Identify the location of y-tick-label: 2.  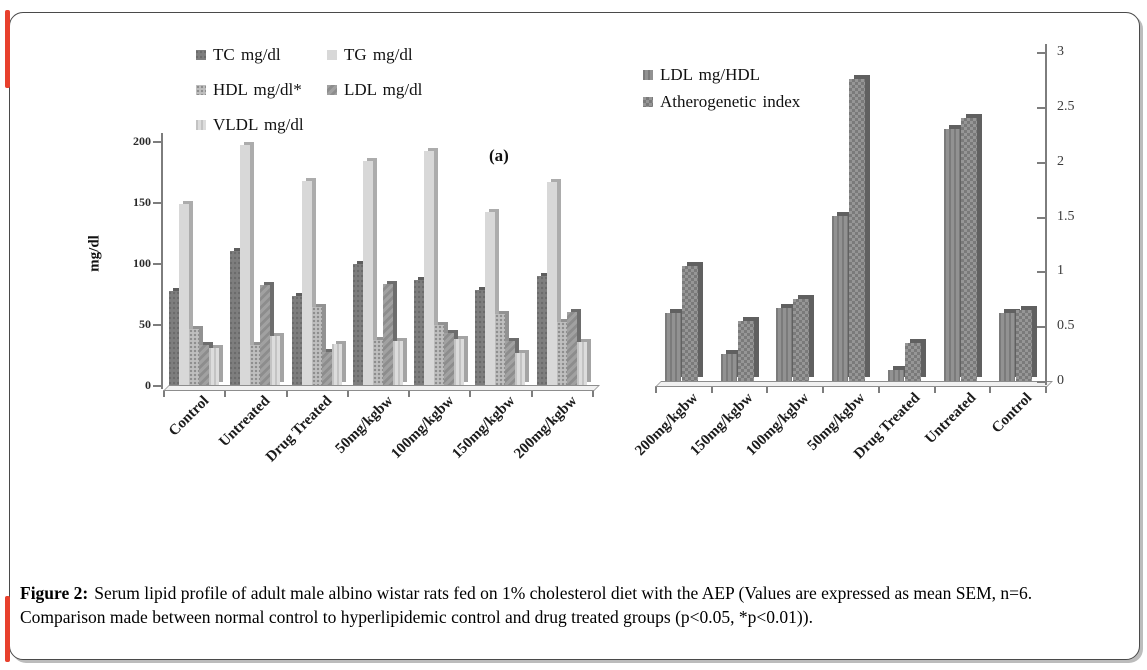
(1060, 161).